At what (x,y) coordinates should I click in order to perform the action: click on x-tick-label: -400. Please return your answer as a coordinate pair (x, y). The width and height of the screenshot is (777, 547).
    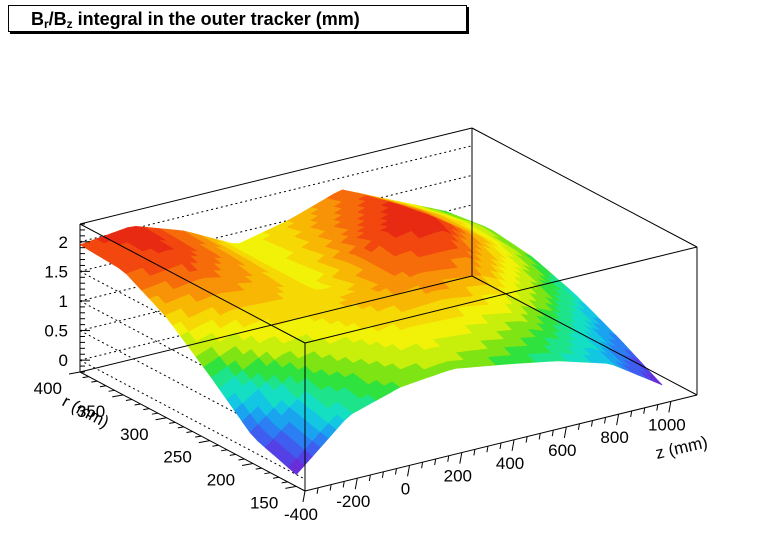
    Looking at the image, I should click on (301, 514).